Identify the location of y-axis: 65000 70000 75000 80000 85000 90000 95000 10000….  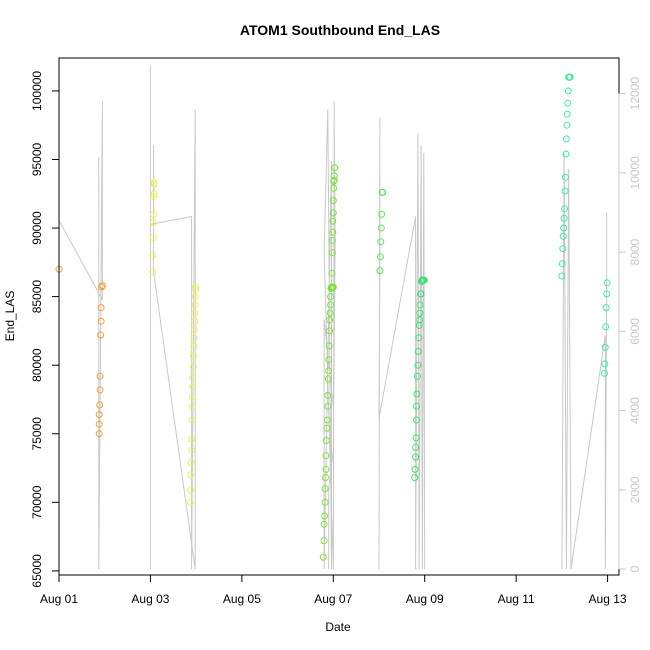
(45, 329).